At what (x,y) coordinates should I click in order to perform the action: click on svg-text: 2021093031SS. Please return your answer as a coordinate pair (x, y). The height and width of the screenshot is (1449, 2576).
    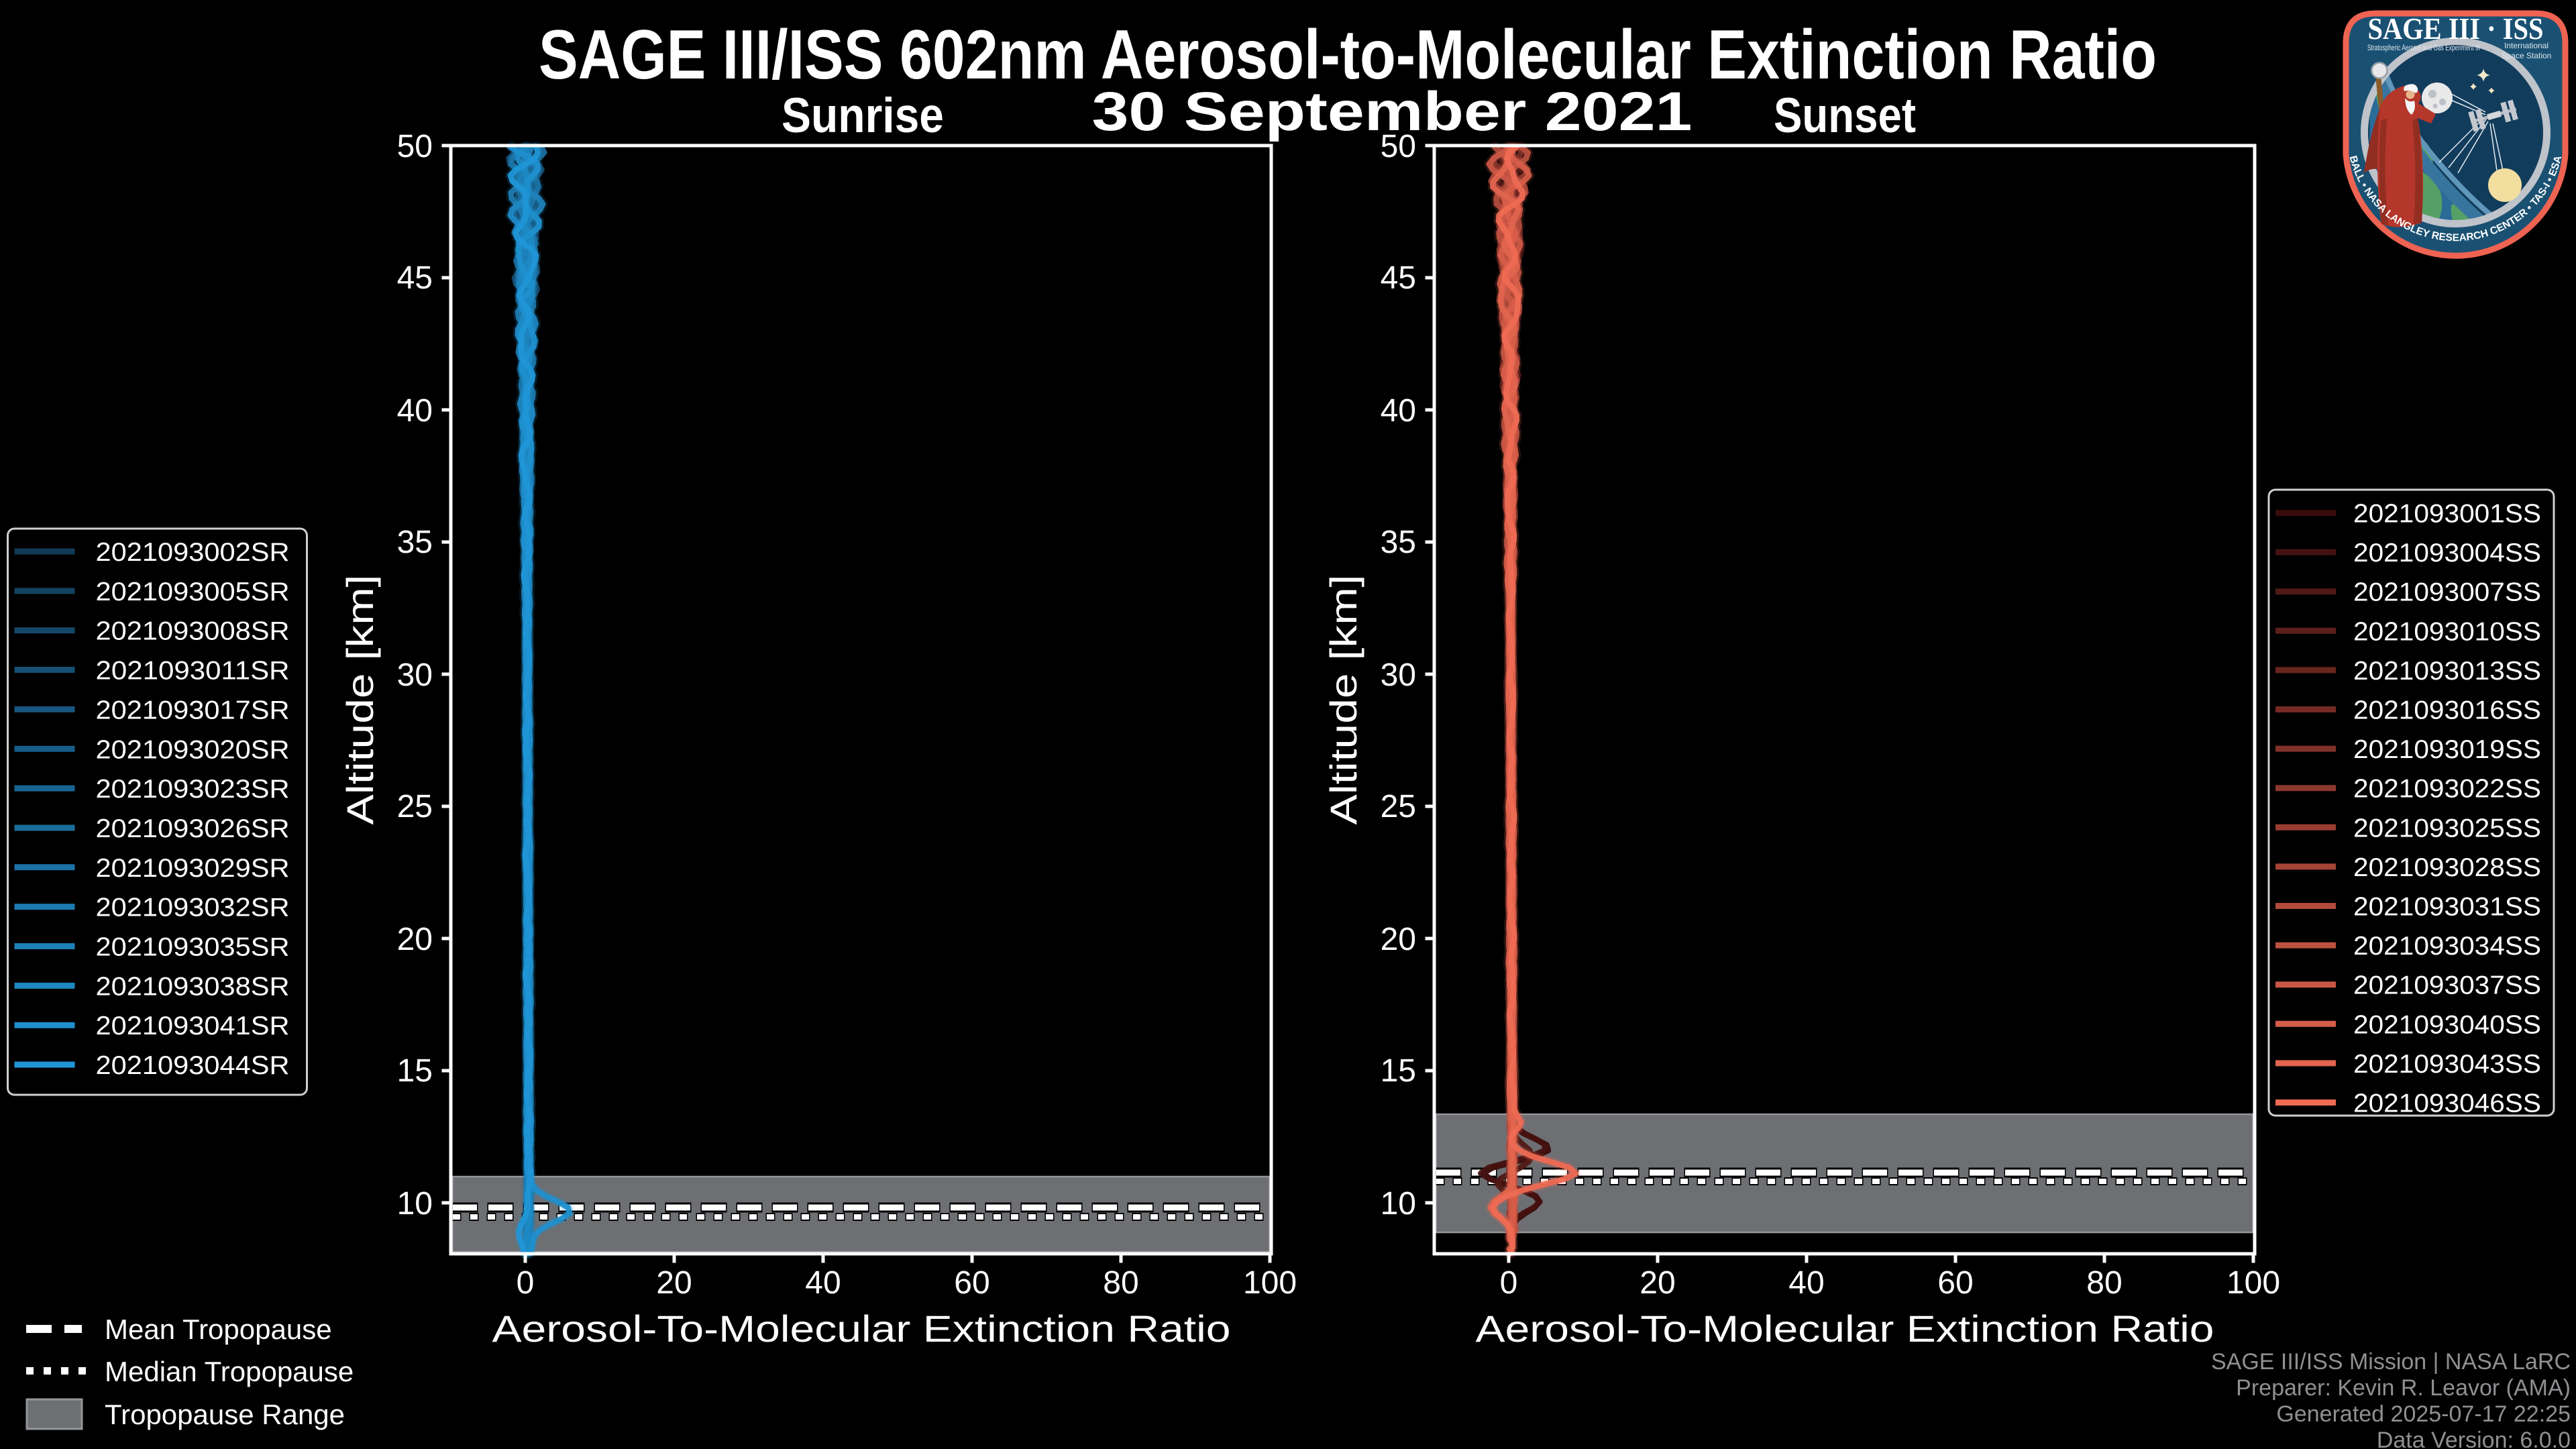
    Looking at the image, I should click on (2447, 907).